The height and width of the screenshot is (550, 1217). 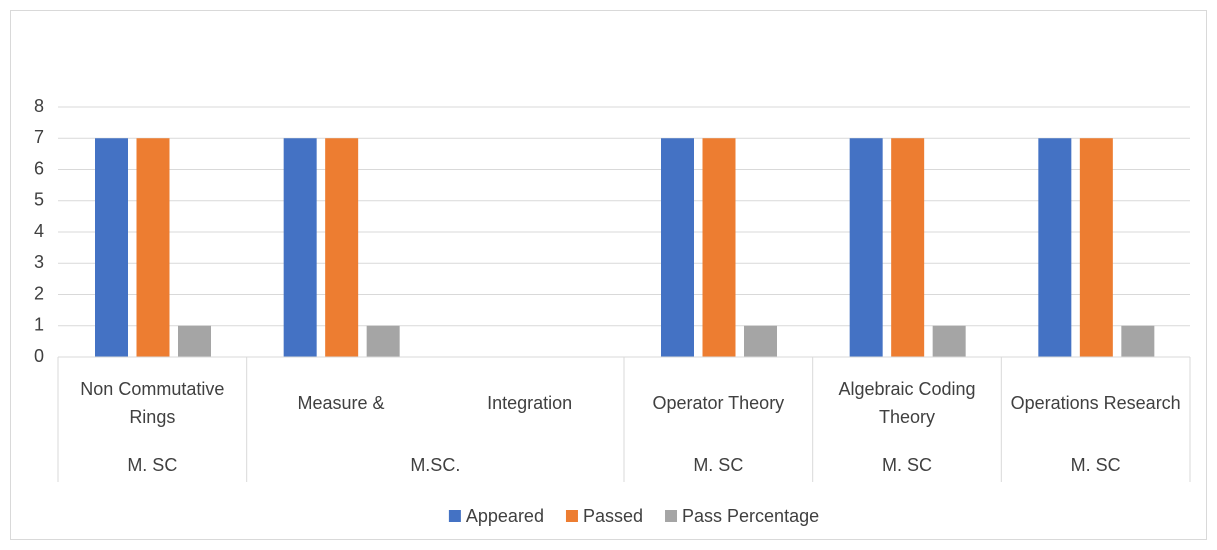 What do you see at coordinates (39, 293) in the screenshot?
I see `y-tick-label: 2` at bounding box center [39, 293].